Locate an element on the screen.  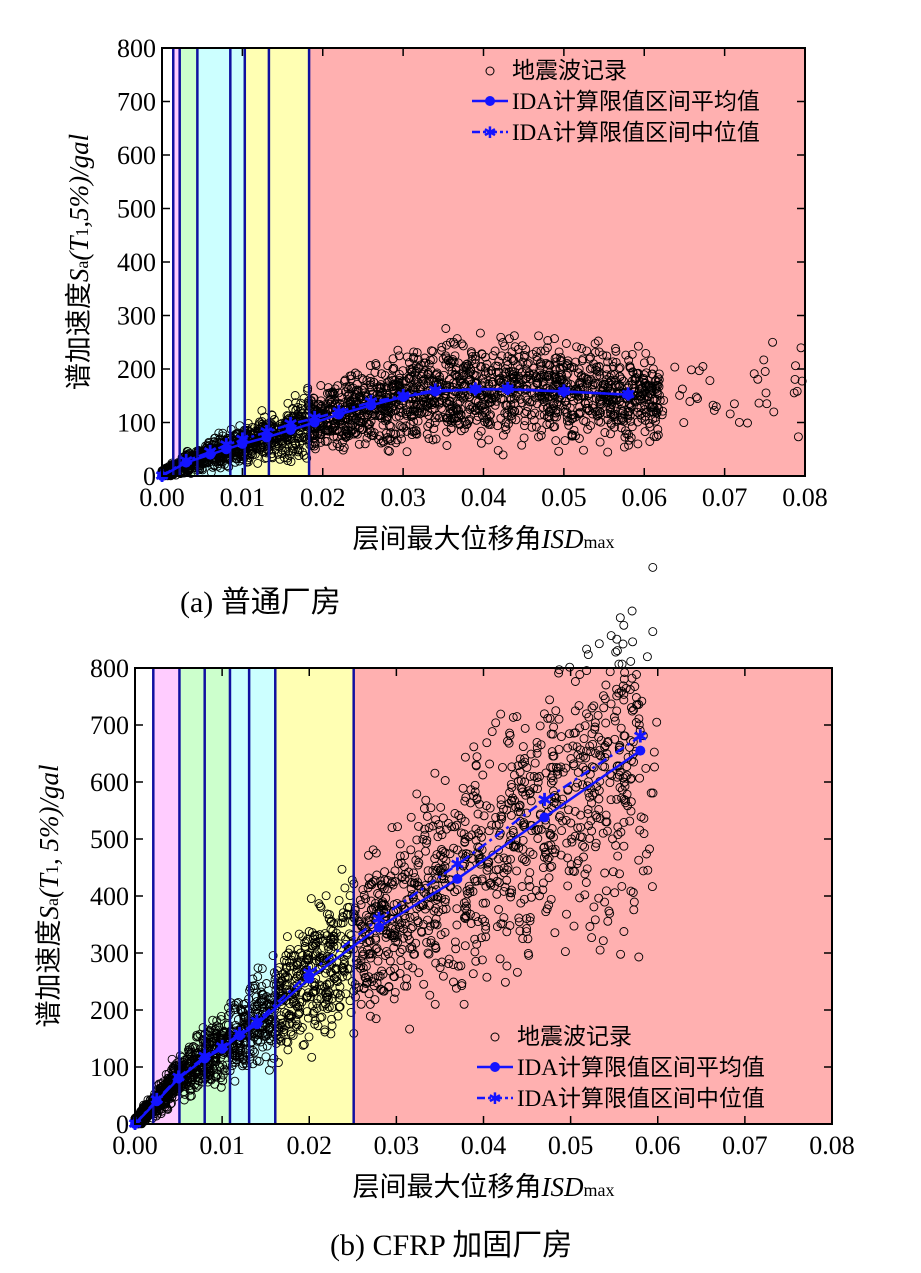
x-tick-label: 0.01 is located at coordinates (243, 497).